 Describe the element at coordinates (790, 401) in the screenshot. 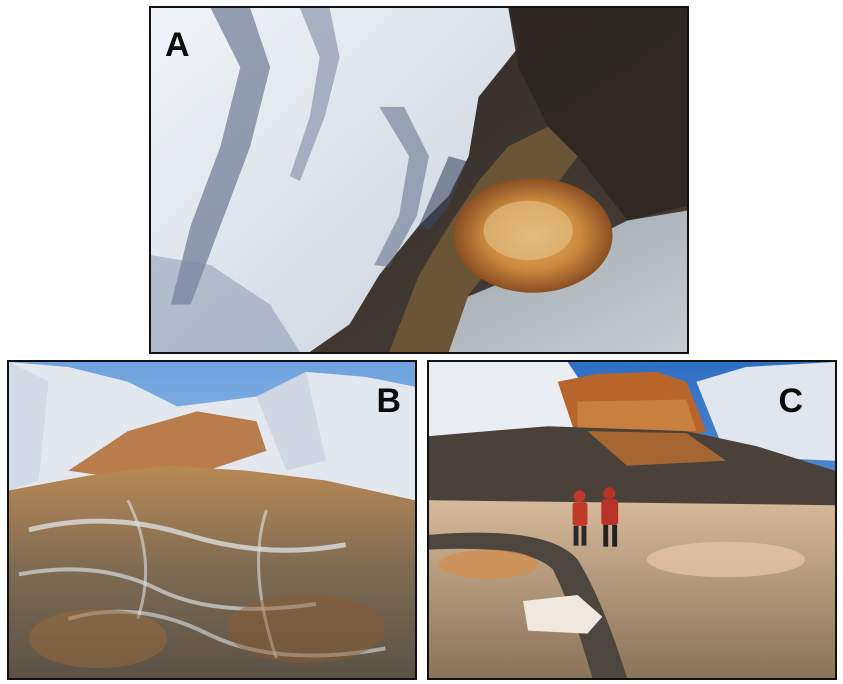

I see `panel-label-c: C` at that location.